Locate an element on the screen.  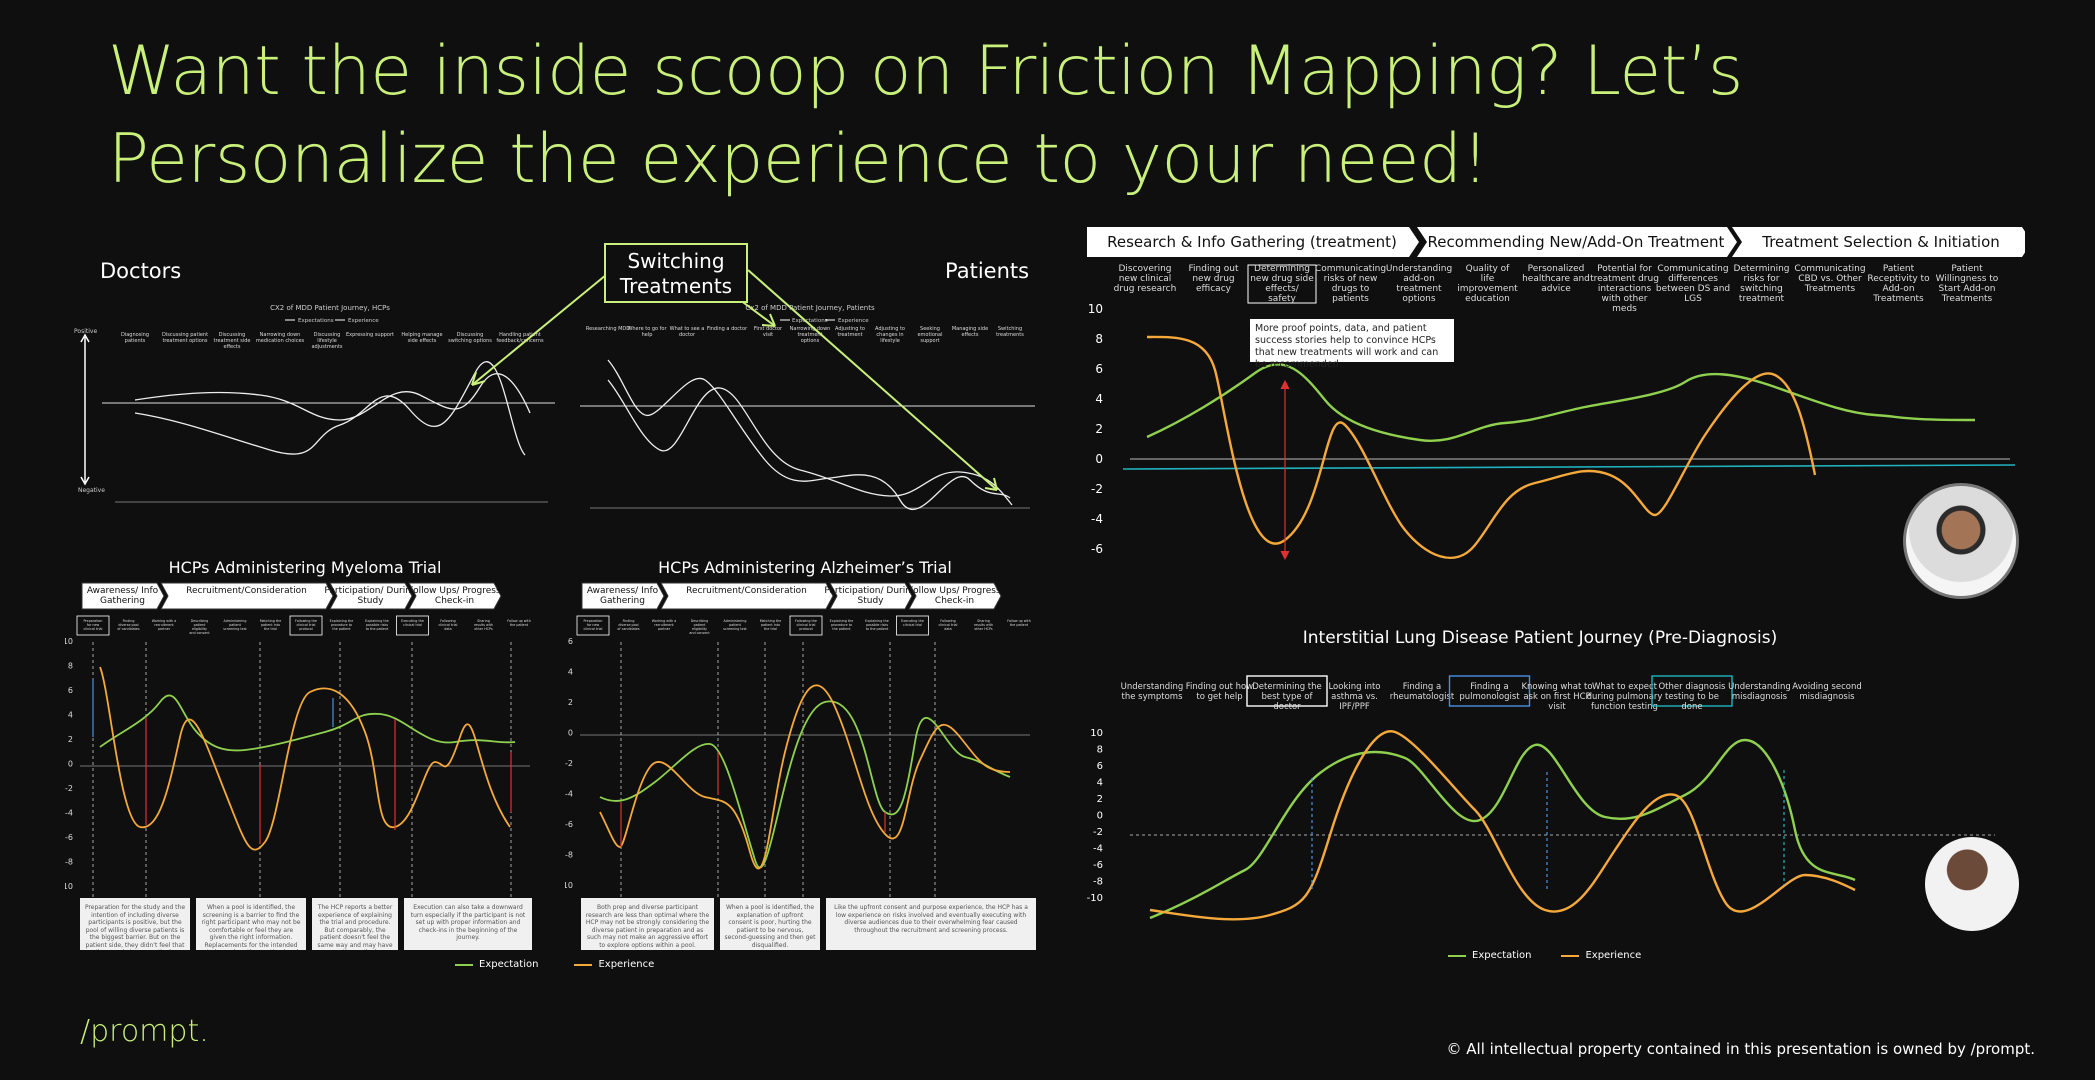
y-tick-label: 0 is located at coordinates (1100, 816).